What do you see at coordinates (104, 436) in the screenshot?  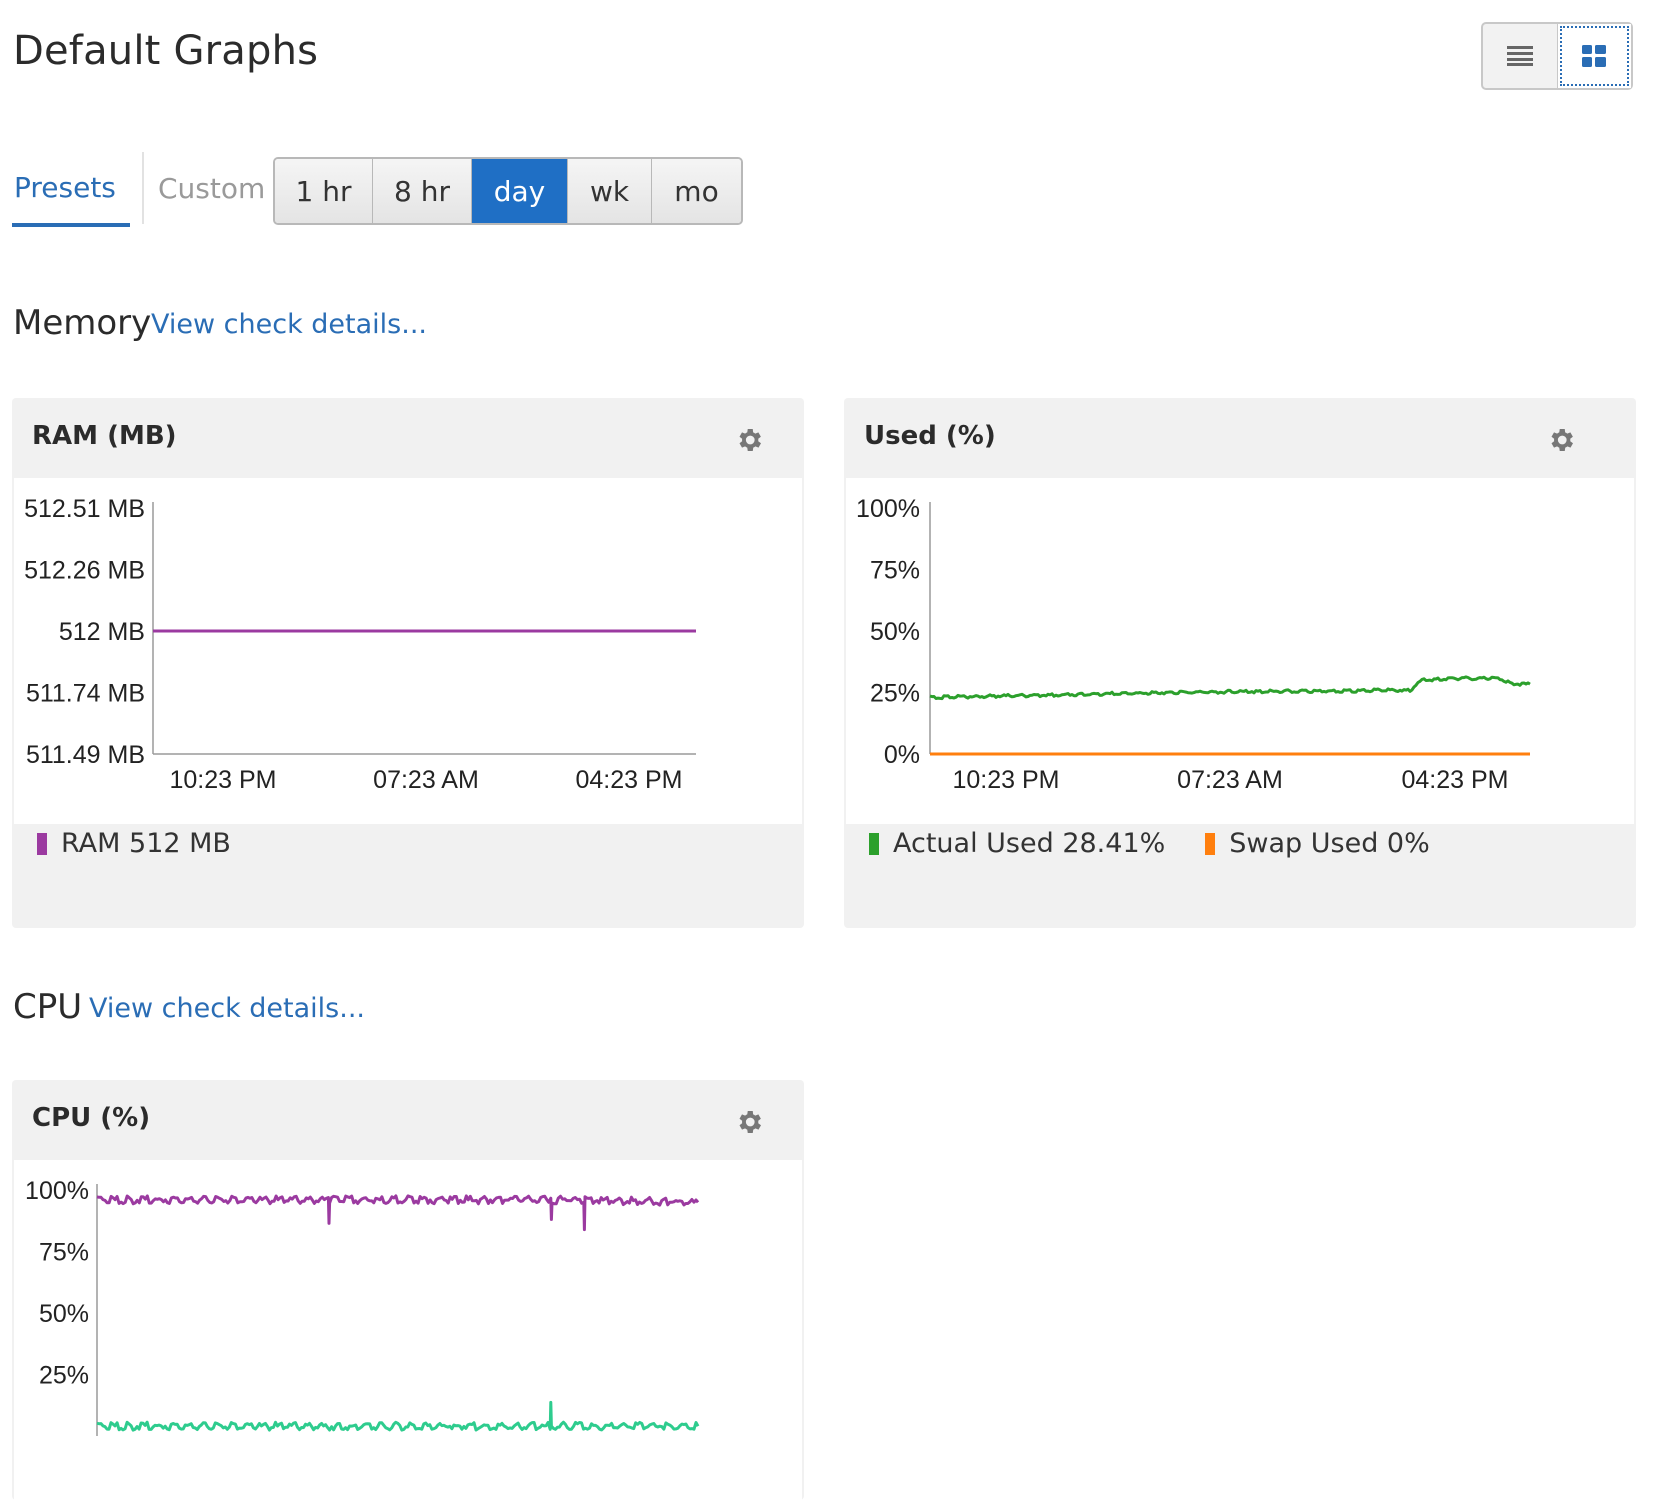 I see `ram-card-title: RAM (MB)` at bounding box center [104, 436].